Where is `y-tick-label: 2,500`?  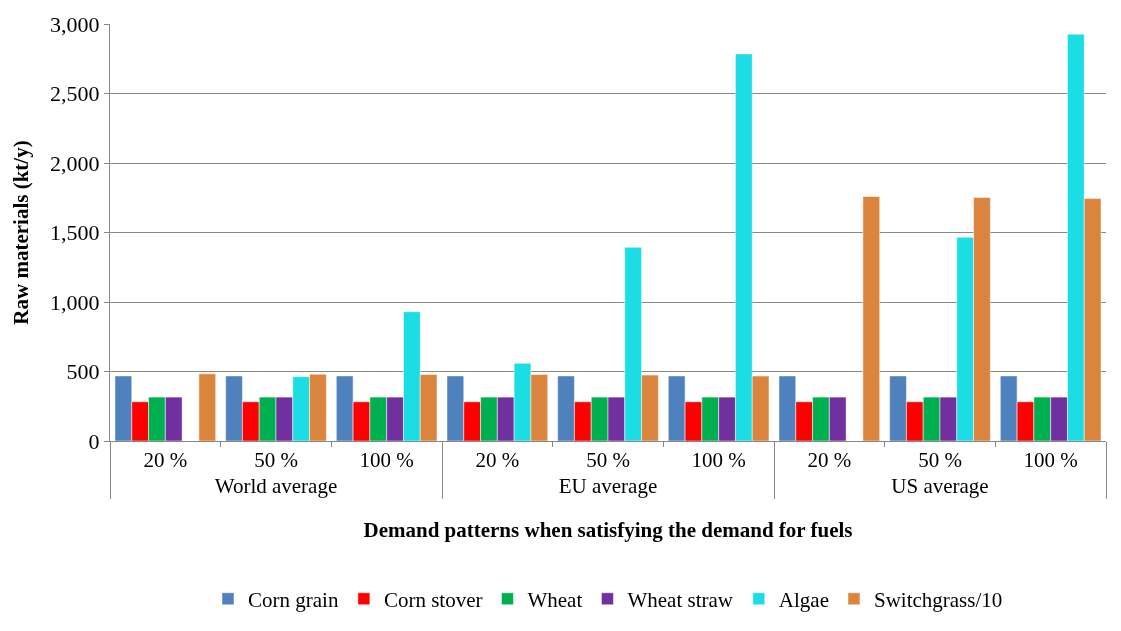 y-tick-label: 2,500 is located at coordinates (75, 94).